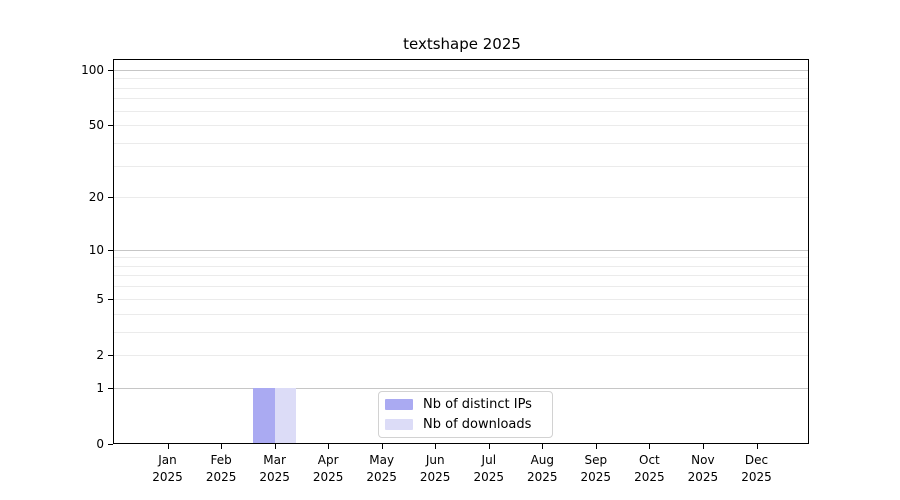 Image resolution: width=900 pixels, height=500 pixels. What do you see at coordinates (221, 468) in the screenshot?
I see `x-axis-tick-label: Feb 2025` at bounding box center [221, 468].